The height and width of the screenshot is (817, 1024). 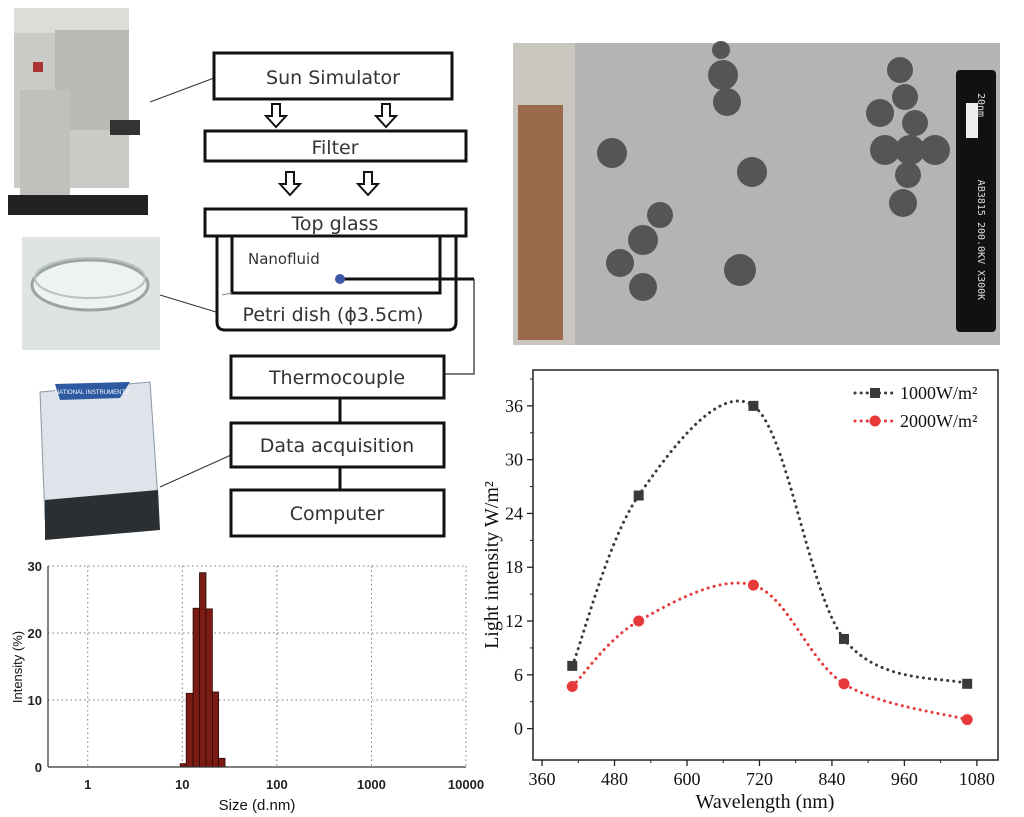 I want to click on y-tick-label: 20, so click(x=35, y=633).